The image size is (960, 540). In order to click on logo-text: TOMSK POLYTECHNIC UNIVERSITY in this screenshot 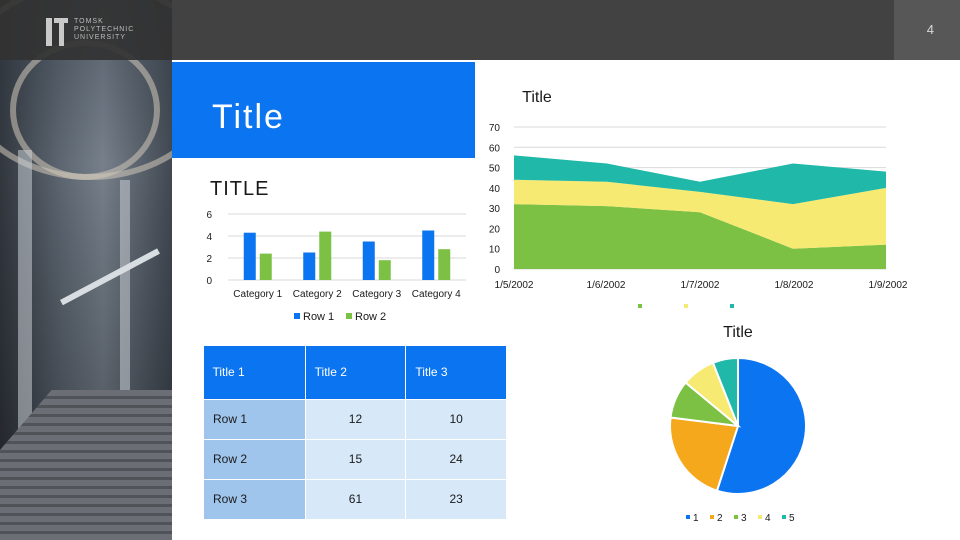, I will do `click(119, 30)`.